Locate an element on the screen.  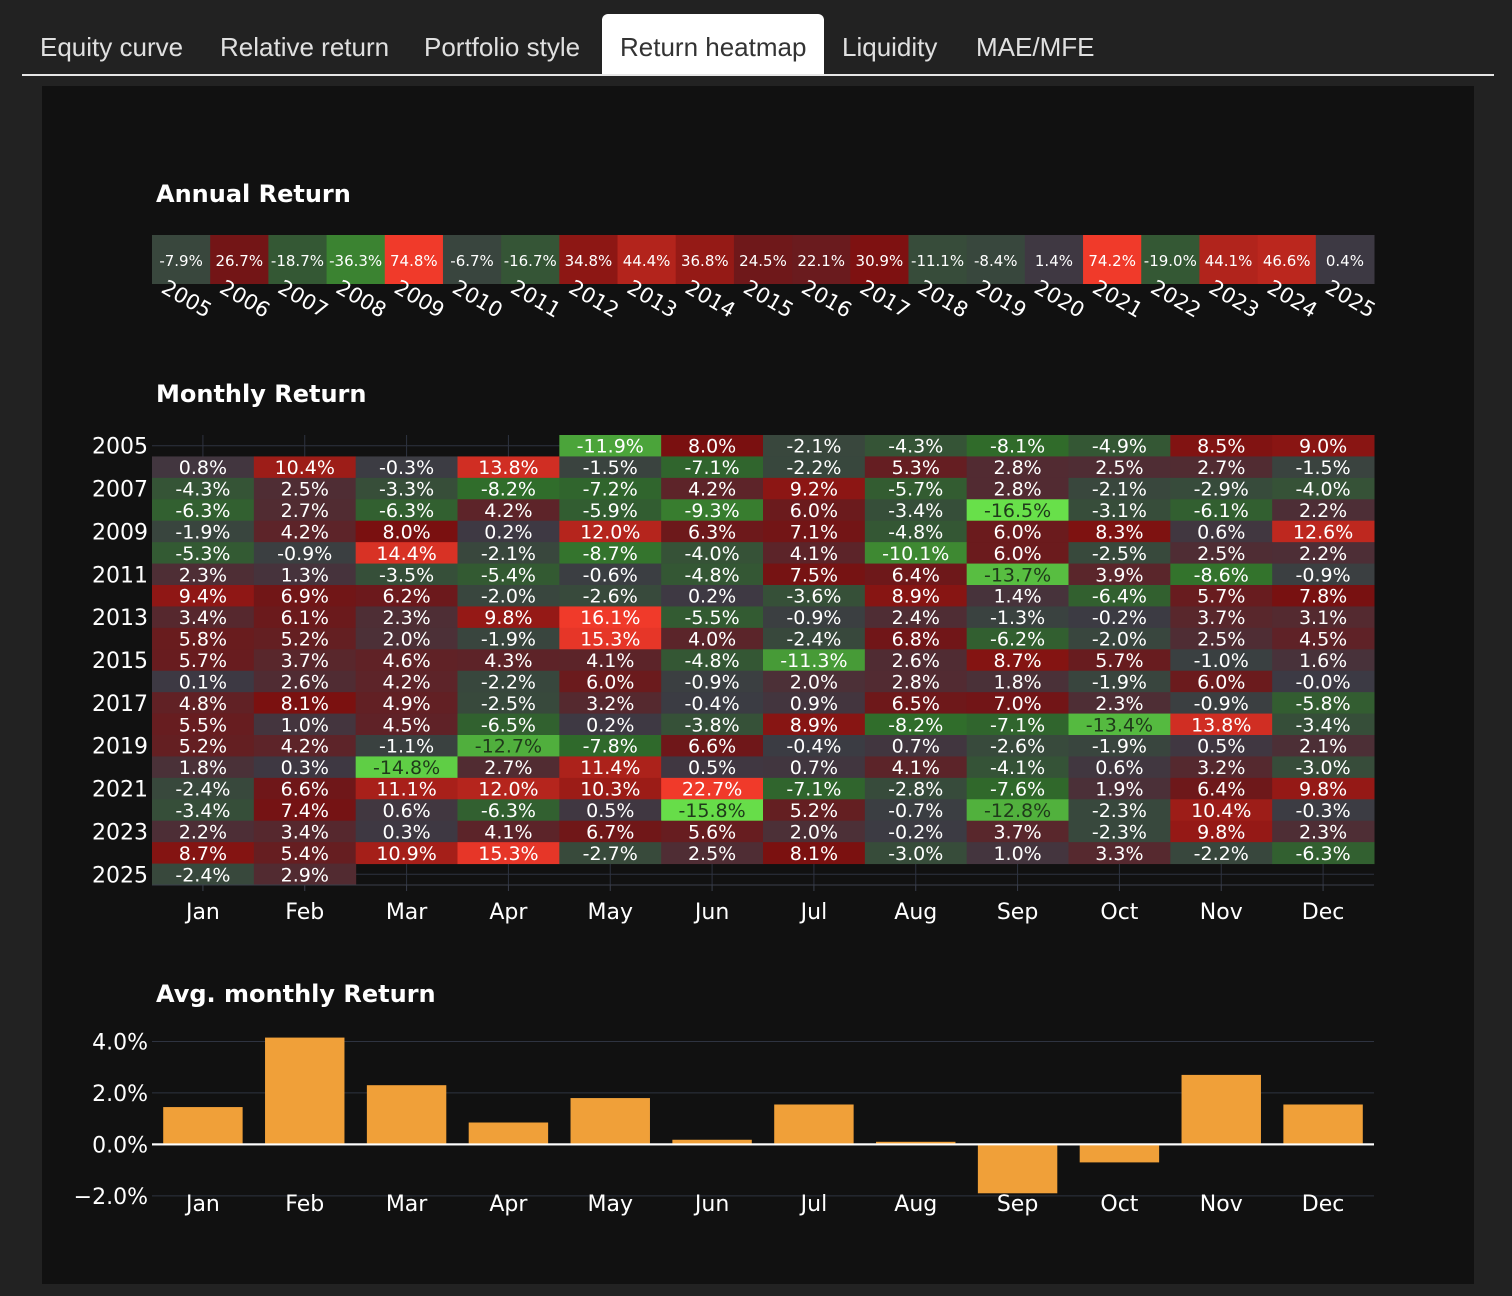
monthly-cell-label: 13.8% is located at coordinates (1221, 725).